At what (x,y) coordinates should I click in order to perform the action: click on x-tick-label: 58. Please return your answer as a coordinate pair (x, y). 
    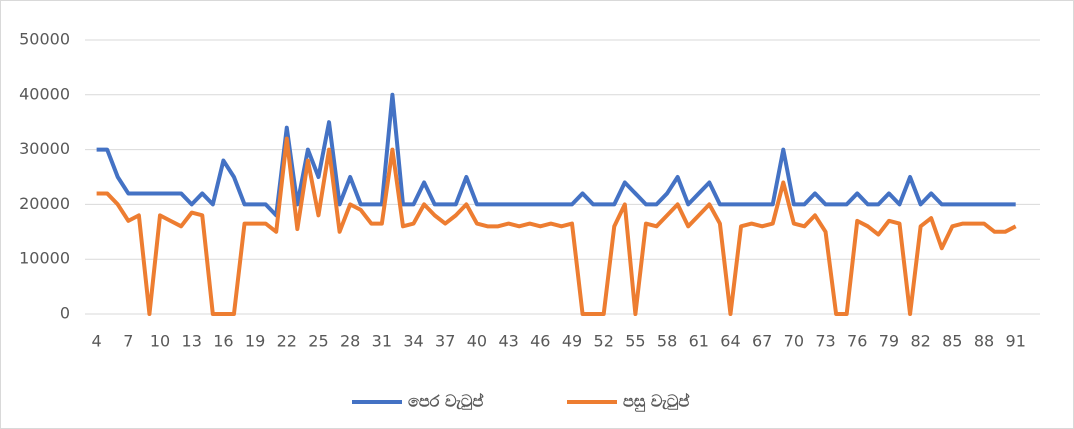
    Looking at the image, I should click on (667, 341).